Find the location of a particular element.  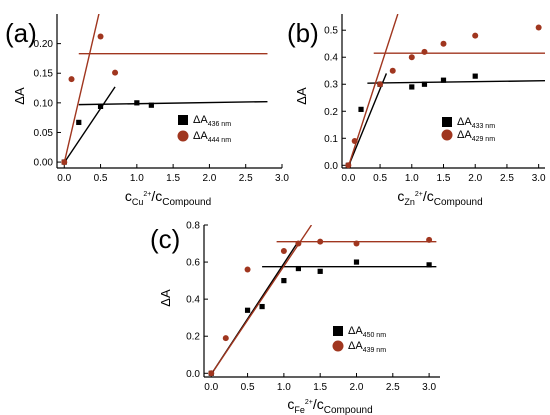

y-tick-label: 0.5 is located at coordinates (331, 31).